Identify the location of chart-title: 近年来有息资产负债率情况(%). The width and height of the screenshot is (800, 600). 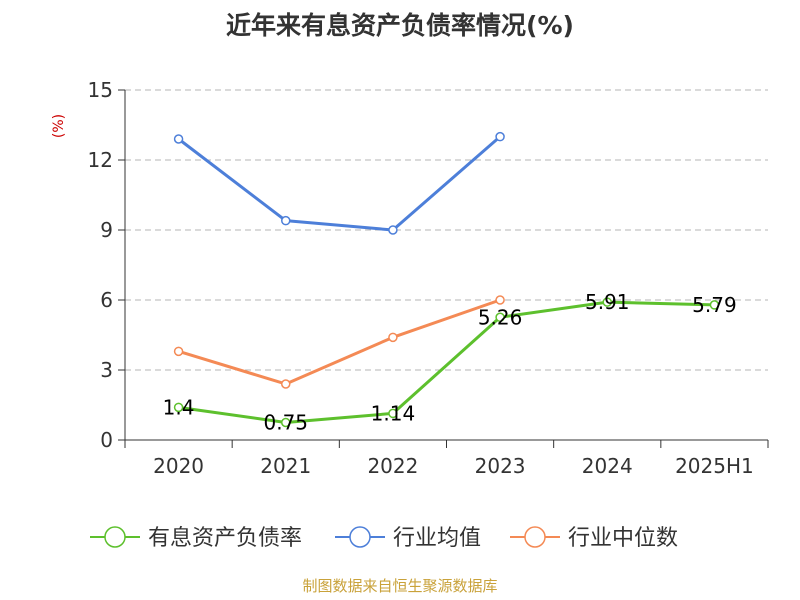
(400, 25).